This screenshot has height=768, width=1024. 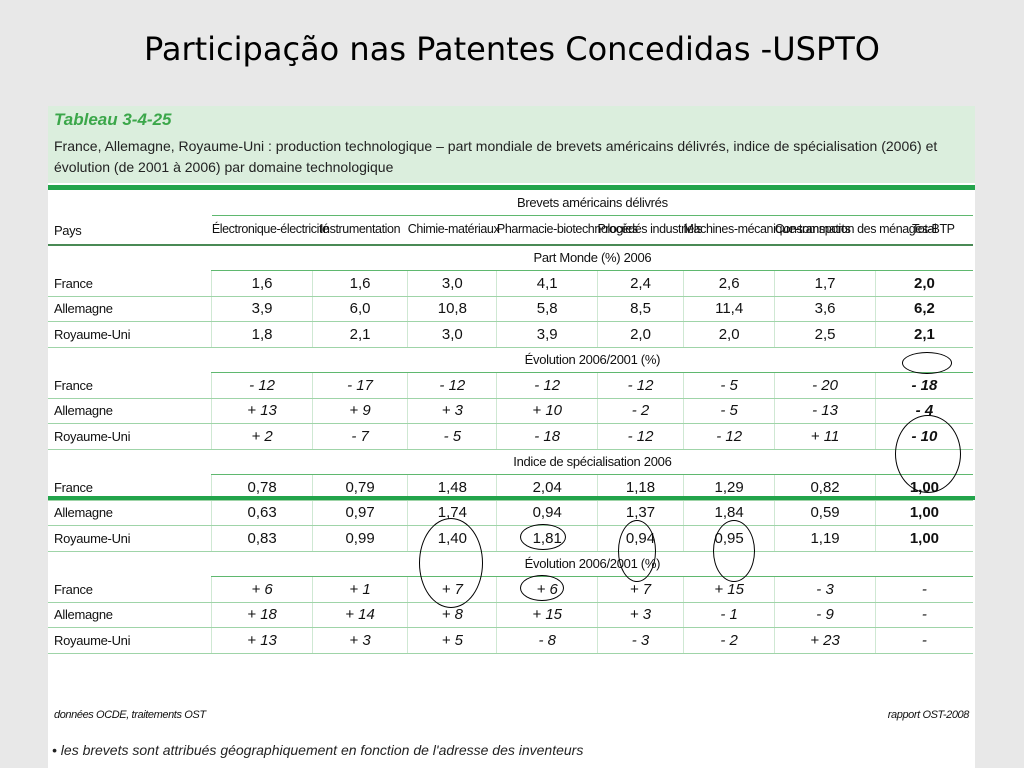 I want to click on table-row: Royaume-Uni + 2- 7- 5- 18- 12- 12 + 11- 10, so click(x=510, y=436).